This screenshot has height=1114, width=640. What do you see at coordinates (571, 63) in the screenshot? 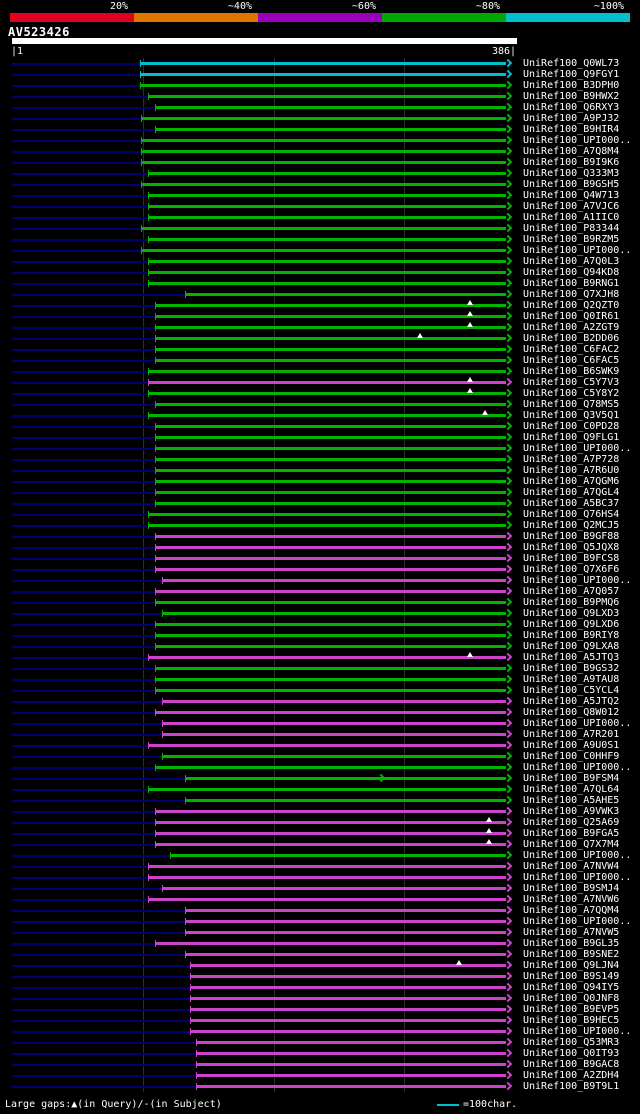
I see `hit-label: UniRef100_Q0WL73` at bounding box center [571, 63].